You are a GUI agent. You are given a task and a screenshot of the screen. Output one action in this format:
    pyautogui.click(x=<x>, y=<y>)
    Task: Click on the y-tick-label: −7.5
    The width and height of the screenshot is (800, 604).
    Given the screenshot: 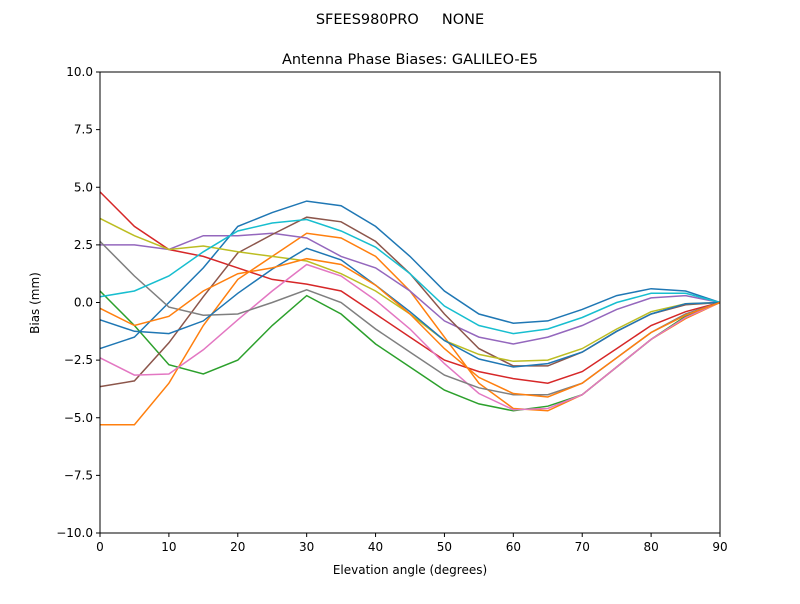 What is the action you would take?
    pyautogui.click(x=78, y=475)
    